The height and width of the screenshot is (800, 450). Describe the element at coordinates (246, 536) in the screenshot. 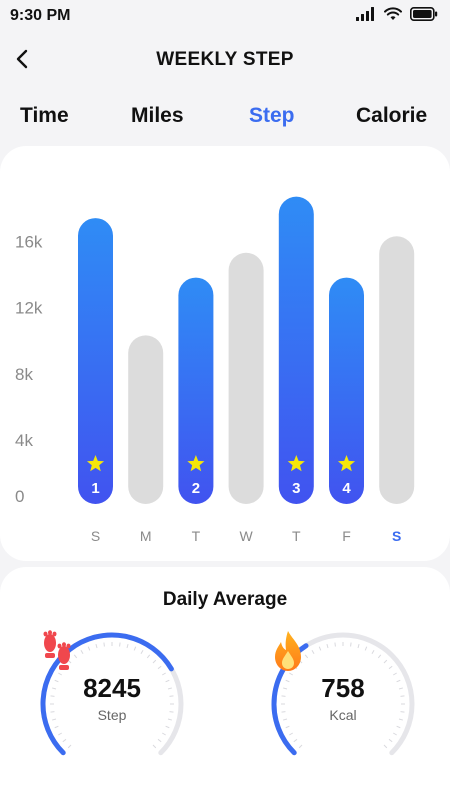

I see `x-tick-label: W` at that location.